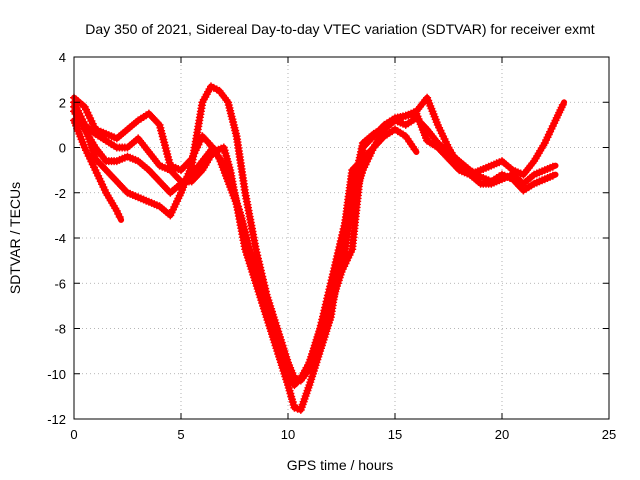 This screenshot has width=640, height=480. What do you see at coordinates (60, 238) in the screenshot?
I see `y-tick-label: -4` at bounding box center [60, 238].